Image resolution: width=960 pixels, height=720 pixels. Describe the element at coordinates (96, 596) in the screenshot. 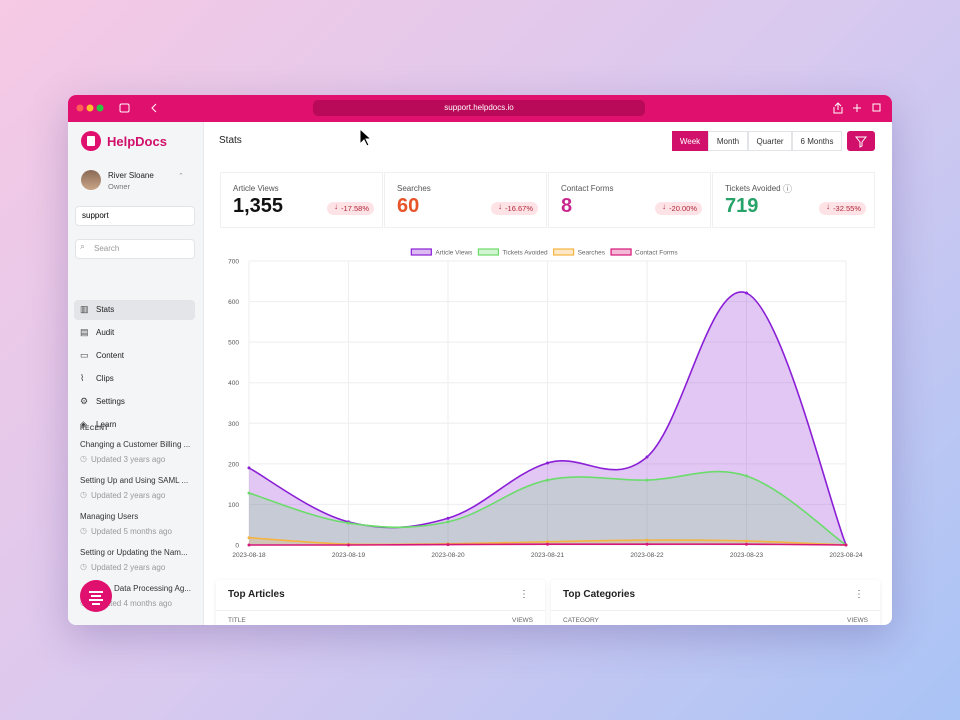

I see `help-widget` at that location.